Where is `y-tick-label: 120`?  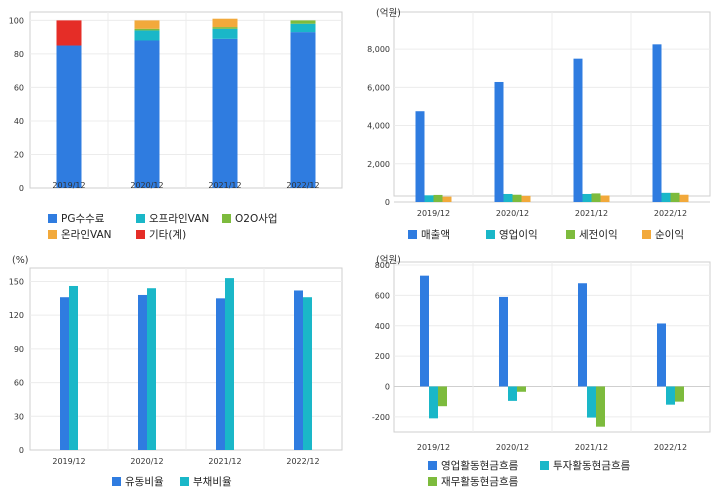
y-tick-label: 120 is located at coordinates (16, 315).